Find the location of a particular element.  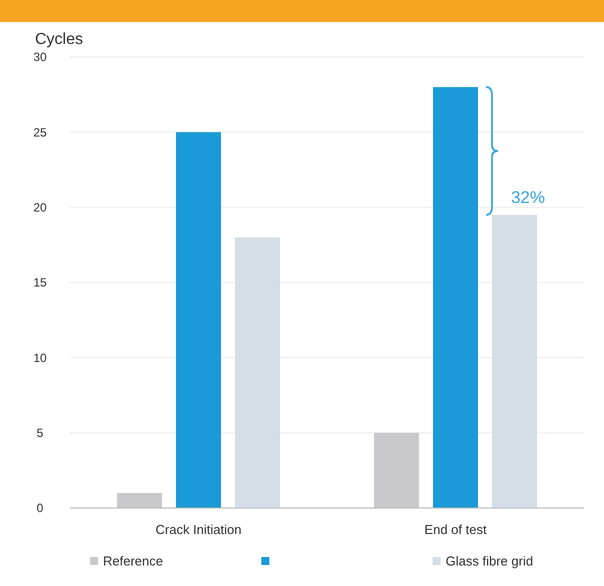

y-axis-title: Cycles is located at coordinates (59, 39).